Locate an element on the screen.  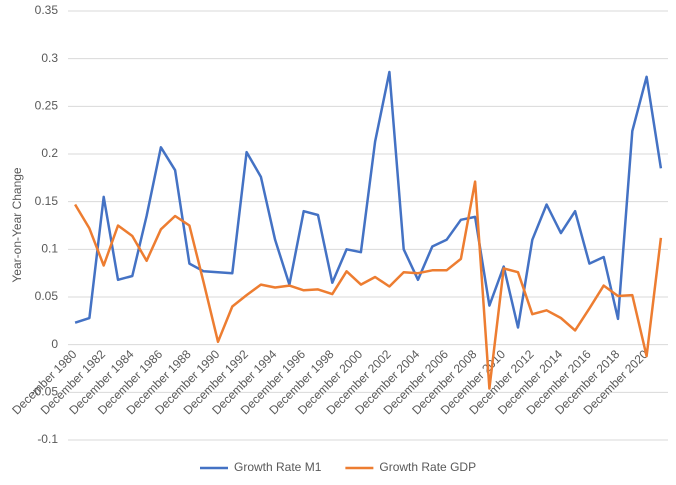
y-tick-label: 0.05 is located at coordinates (47, 296).